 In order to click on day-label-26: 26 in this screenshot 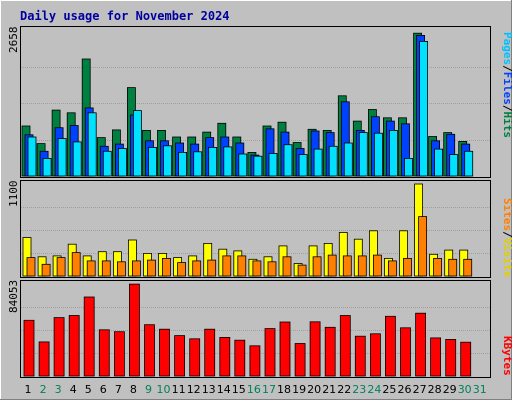, I will do `click(405, 389)`.